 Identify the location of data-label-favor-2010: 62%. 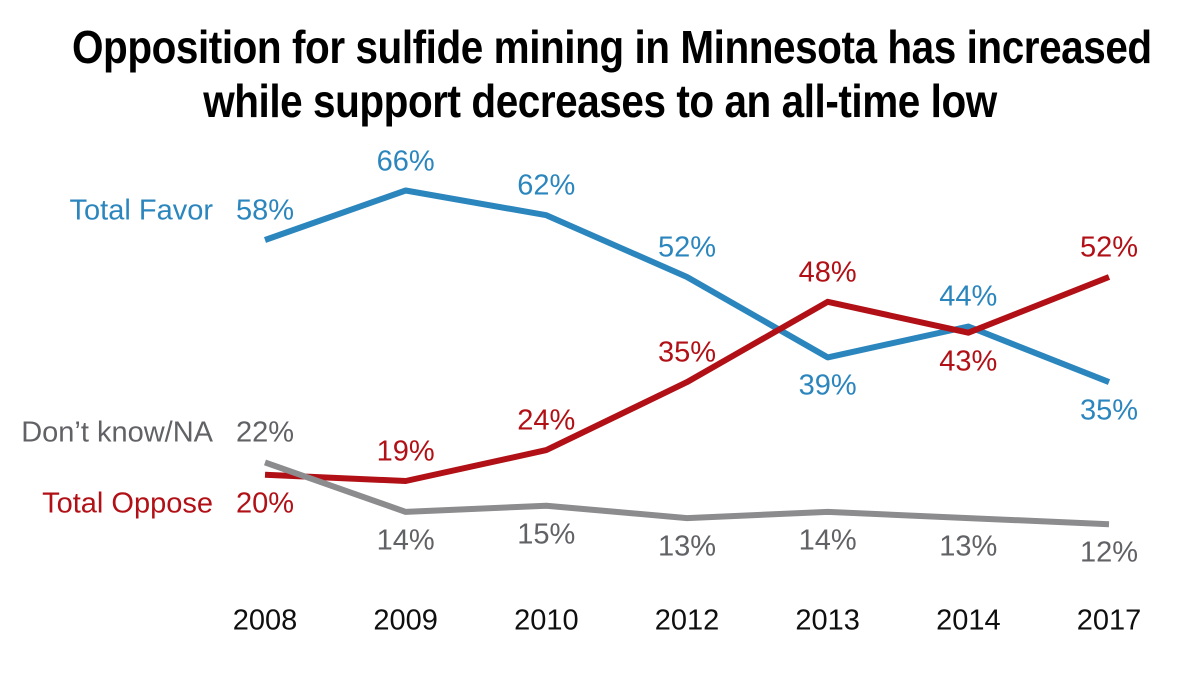
(546, 185).